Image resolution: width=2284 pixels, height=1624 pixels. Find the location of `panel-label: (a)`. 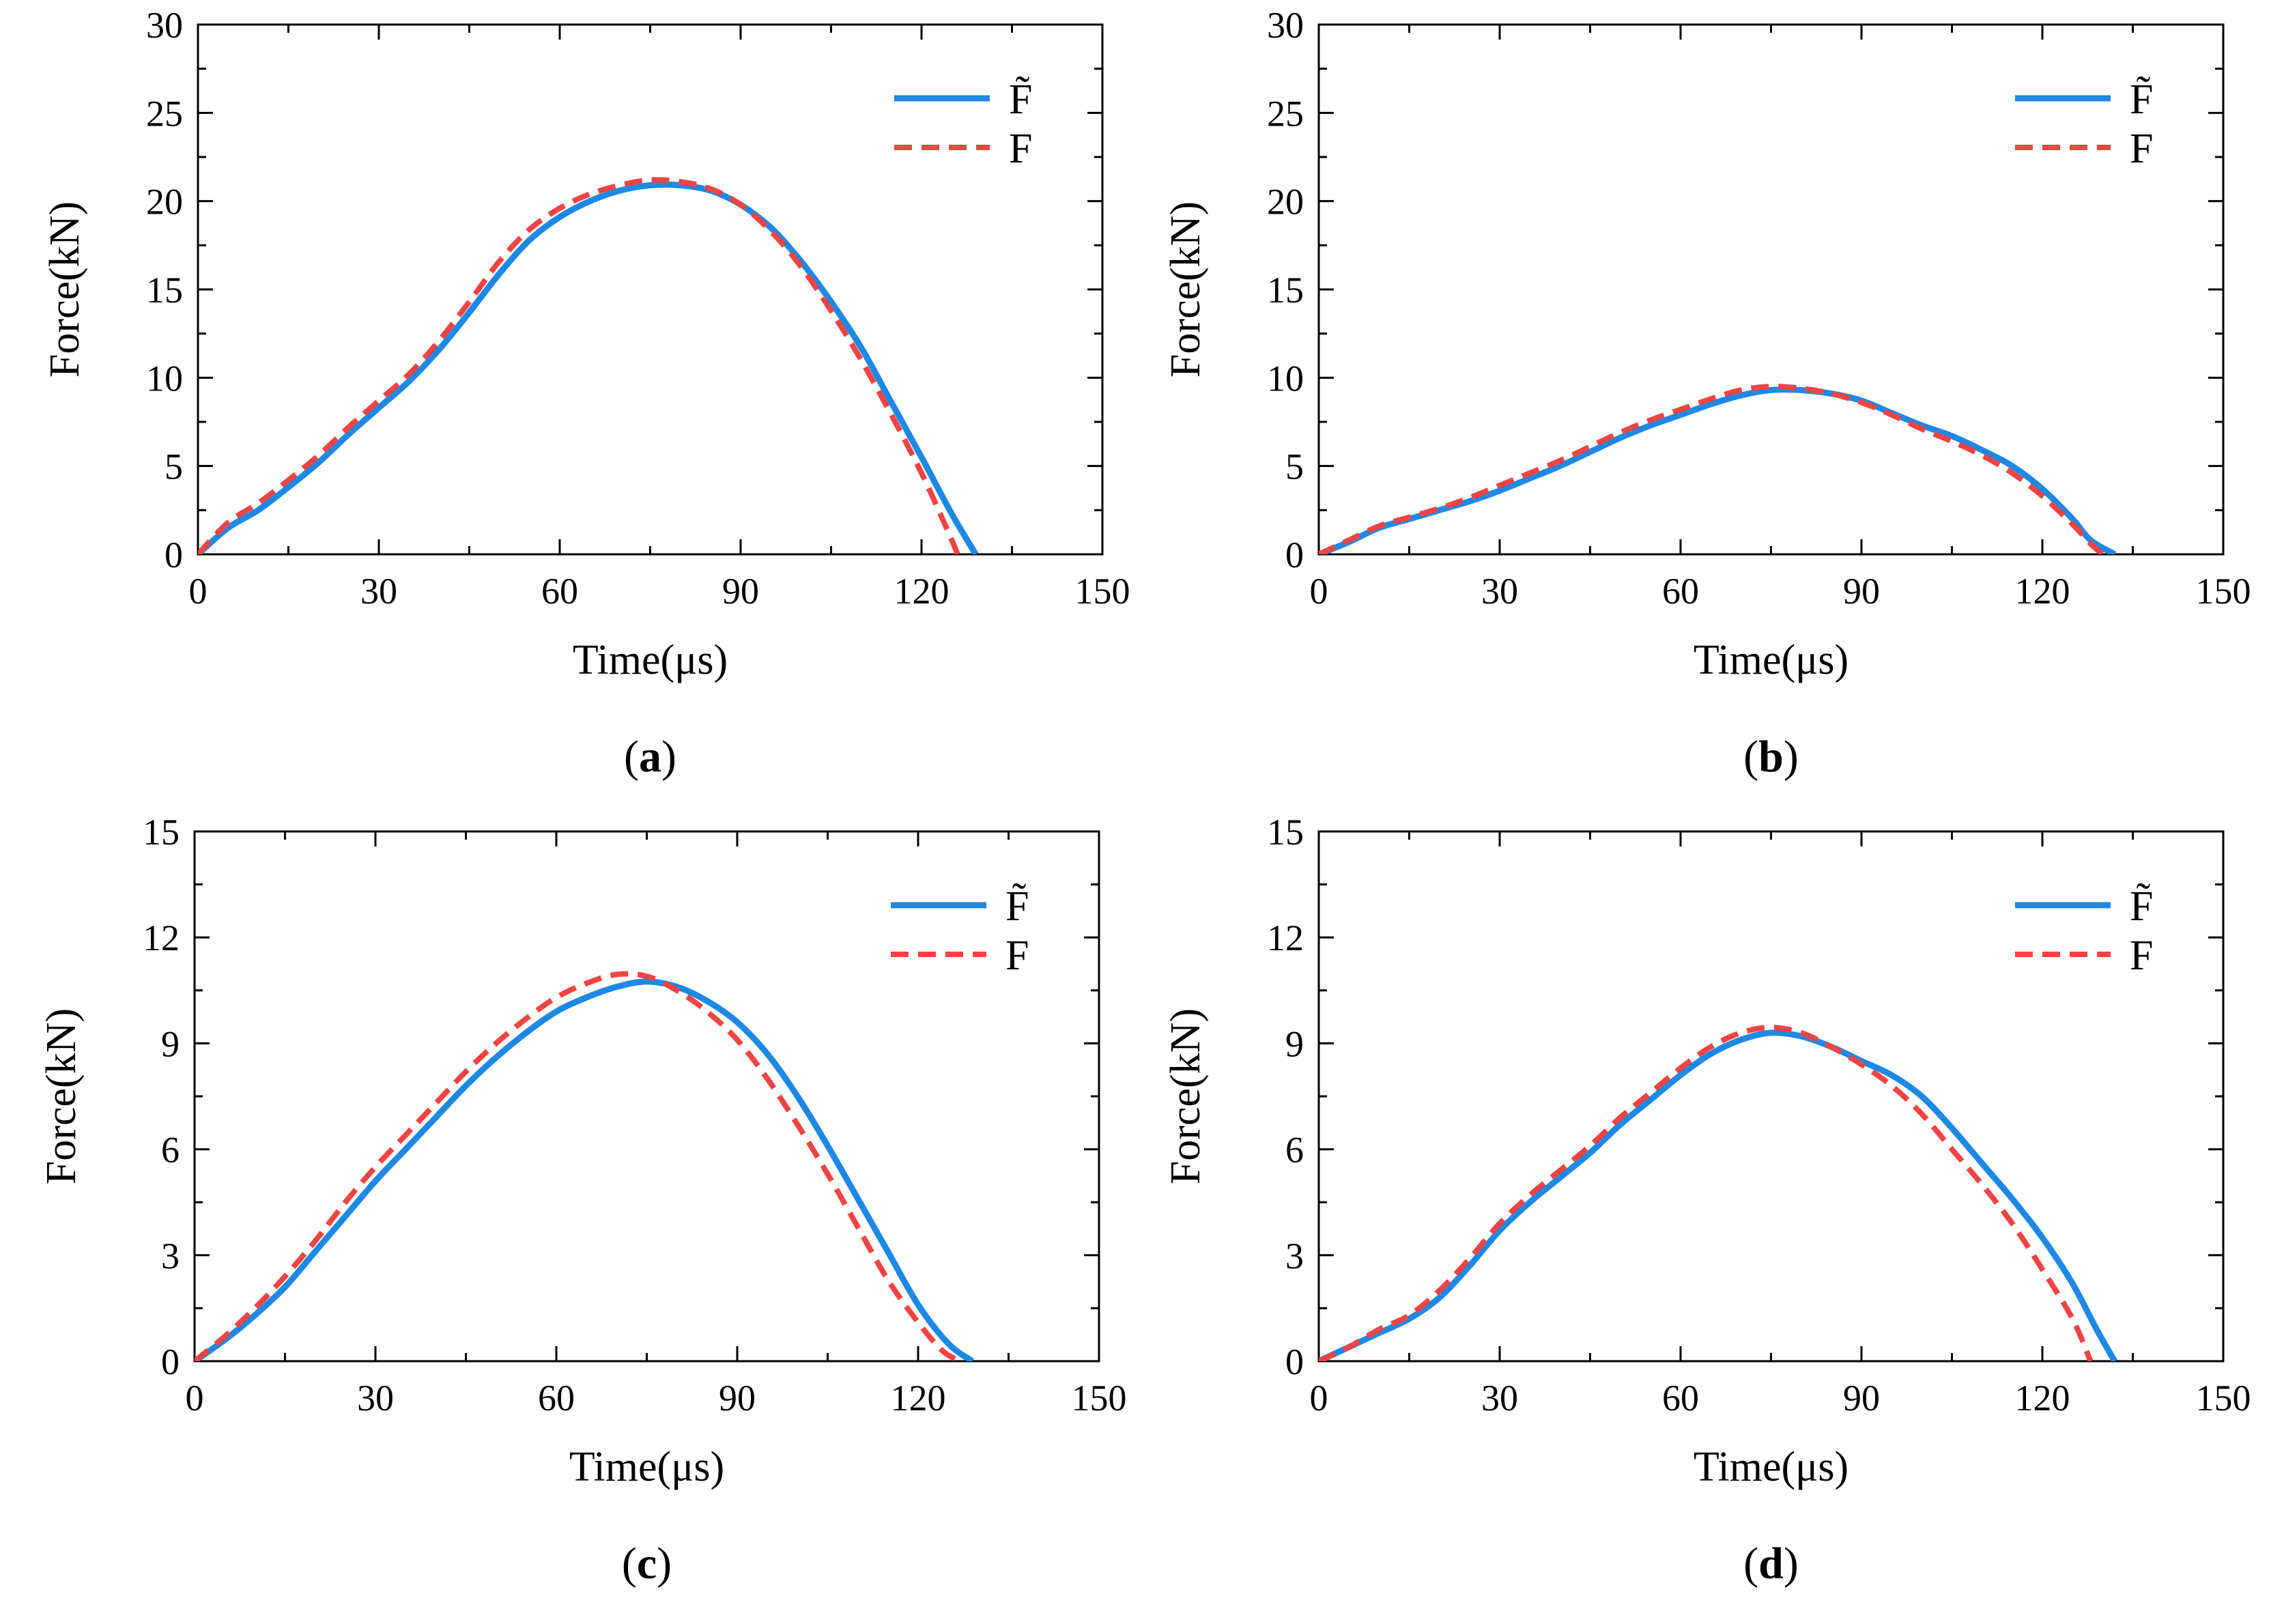

panel-label: (a) is located at coordinates (650, 757).